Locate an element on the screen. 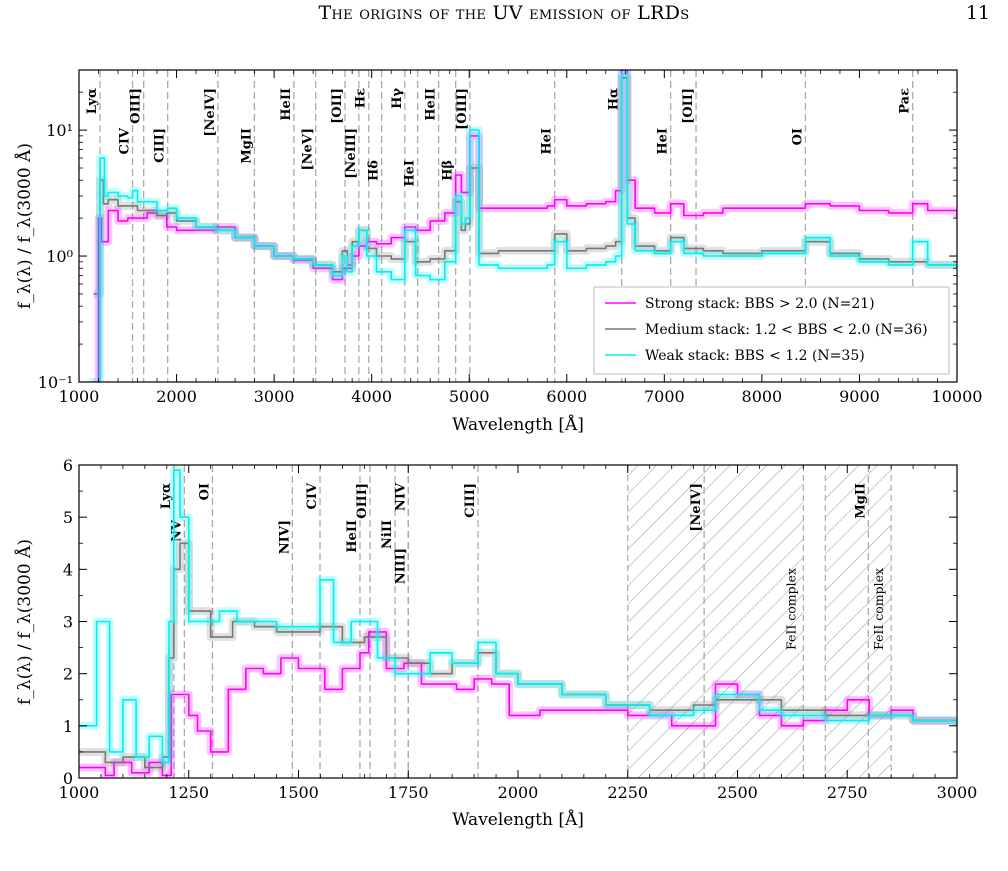  page-header-title: The origins of the UV emission of LRDs is located at coordinates (504, 13).